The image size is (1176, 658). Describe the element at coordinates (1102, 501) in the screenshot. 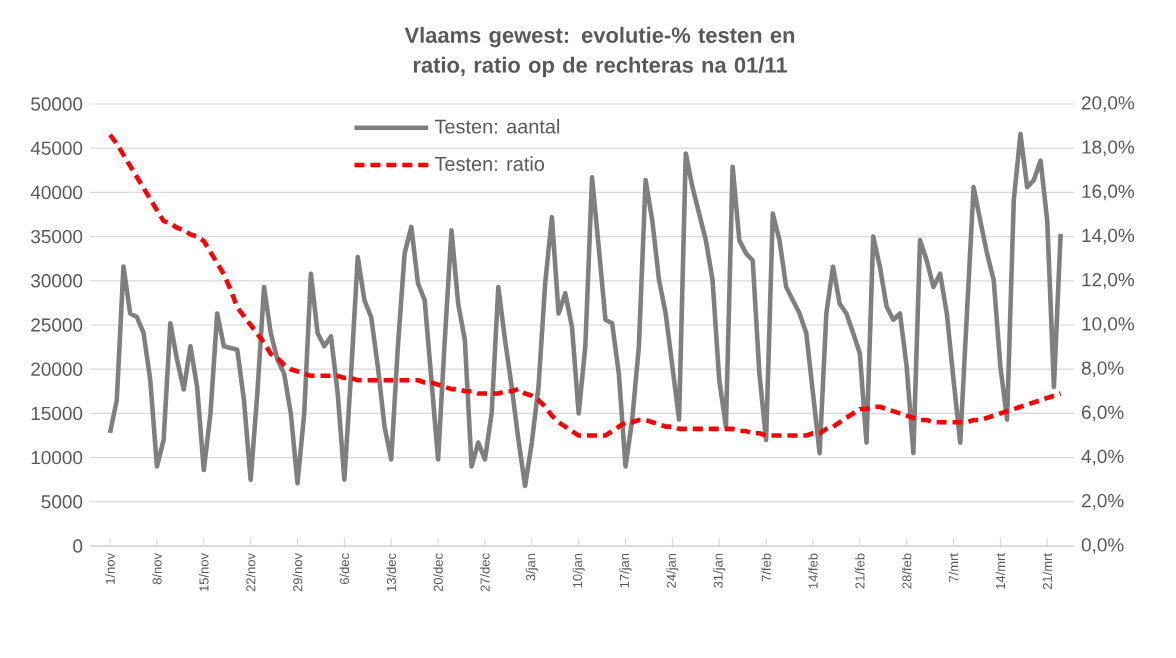

I see `y2-tick-label: 2,0%` at that location.